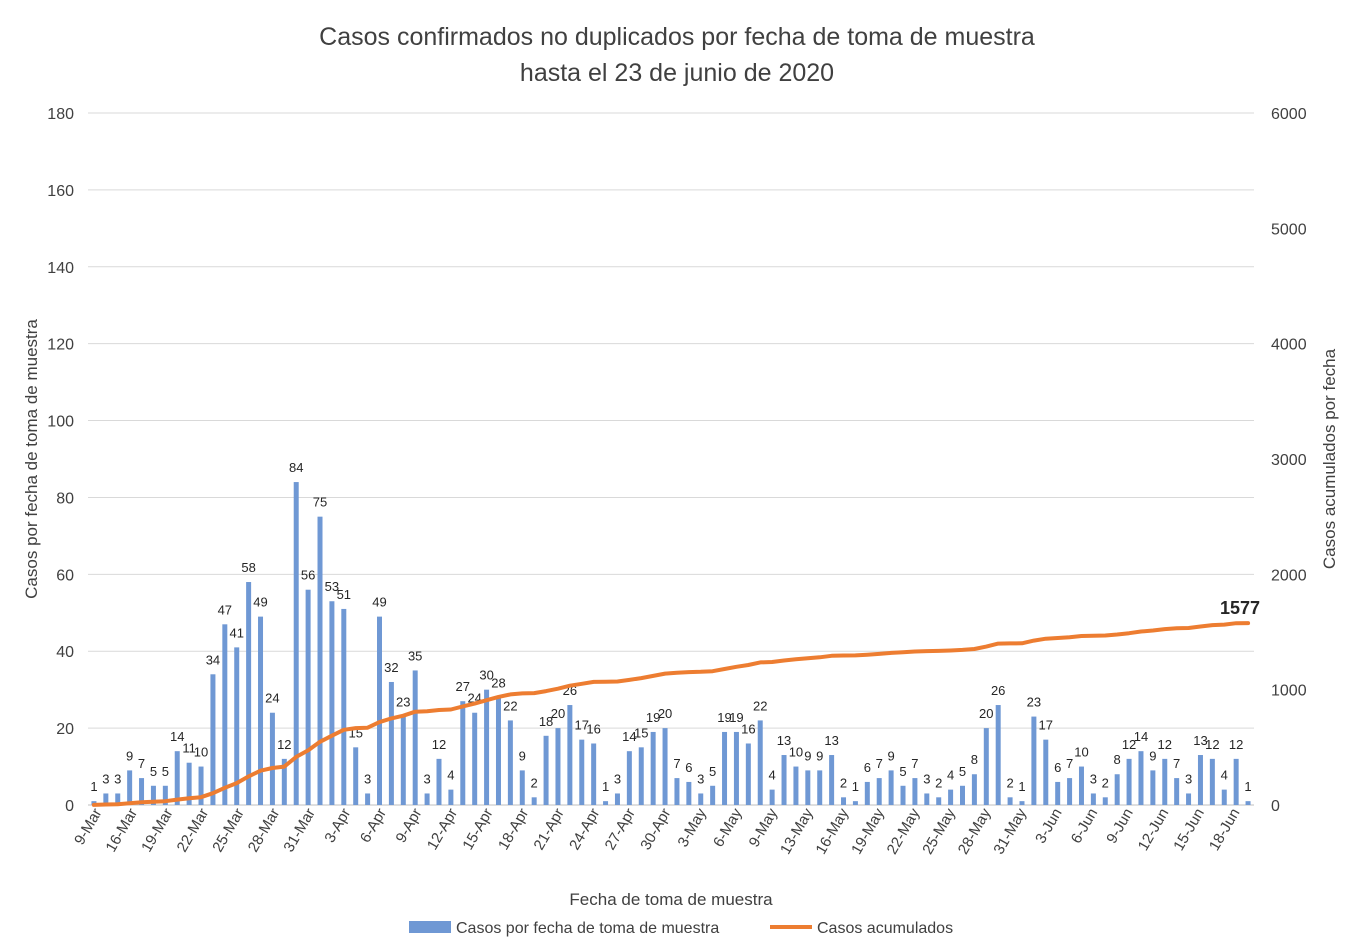 This screenshot has width=1355, height=948. I want to click on y-tick-label: 140, so click(60, 268).